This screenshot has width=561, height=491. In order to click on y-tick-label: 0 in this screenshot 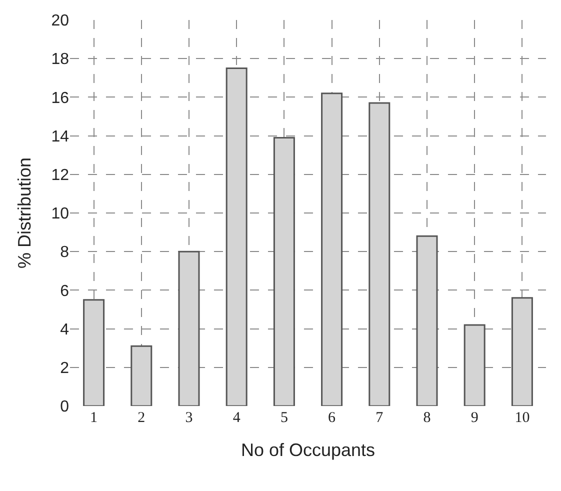, I will do `click(65, 407)`.